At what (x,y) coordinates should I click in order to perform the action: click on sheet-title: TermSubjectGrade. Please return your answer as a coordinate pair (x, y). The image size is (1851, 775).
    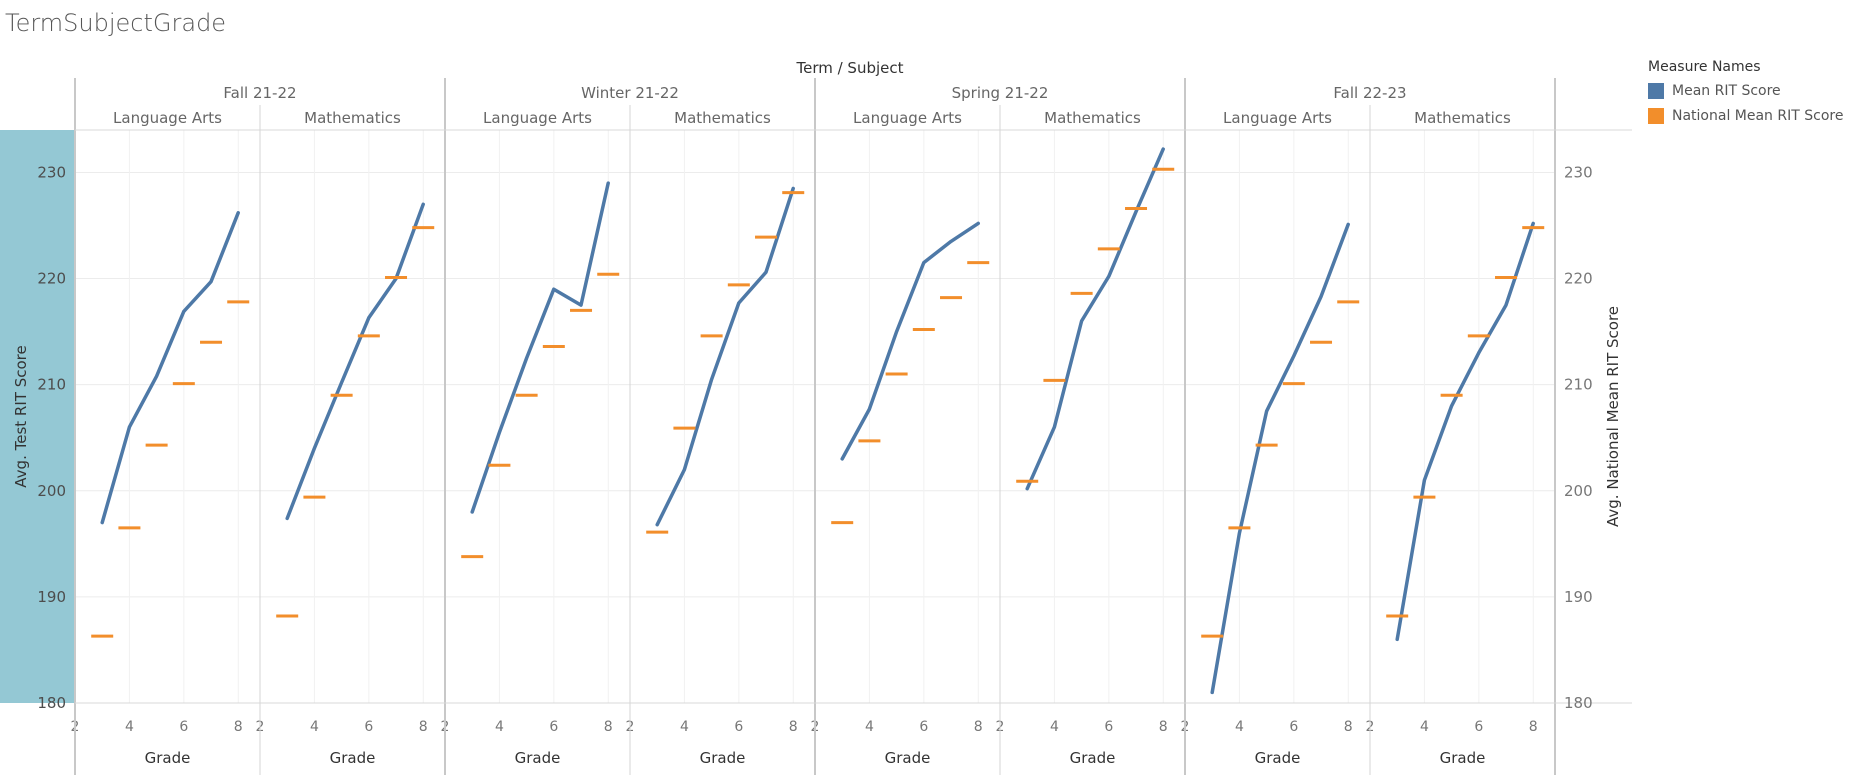
    Looking at the image, I should click on (116, 23).